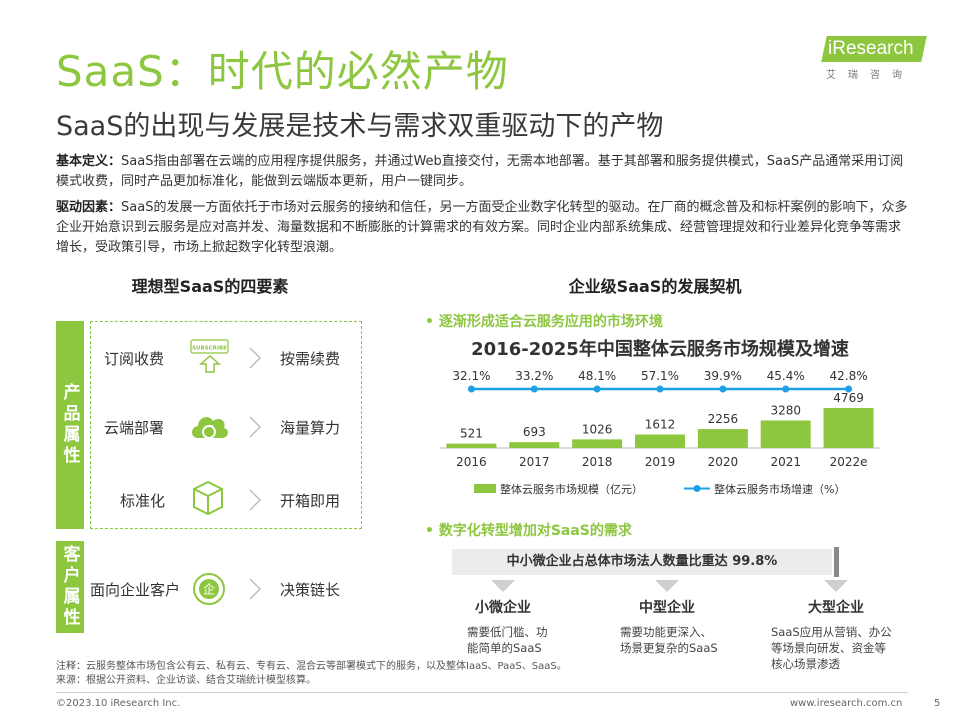  I want to click on segment-large-desc-line: 核心场景渗透, so click(805, 664).